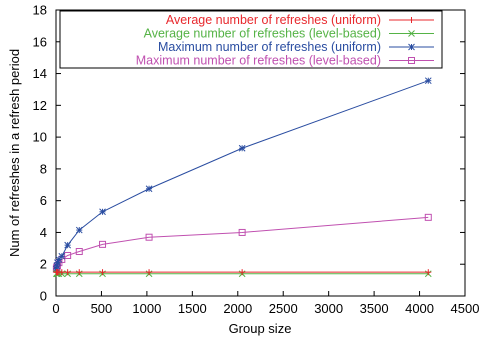 The image size is (486, 340). What do you see at coordinates (192, 308) in the screenshot?
I see `x-tick-label: 1500` at bounding box center [192, 308].